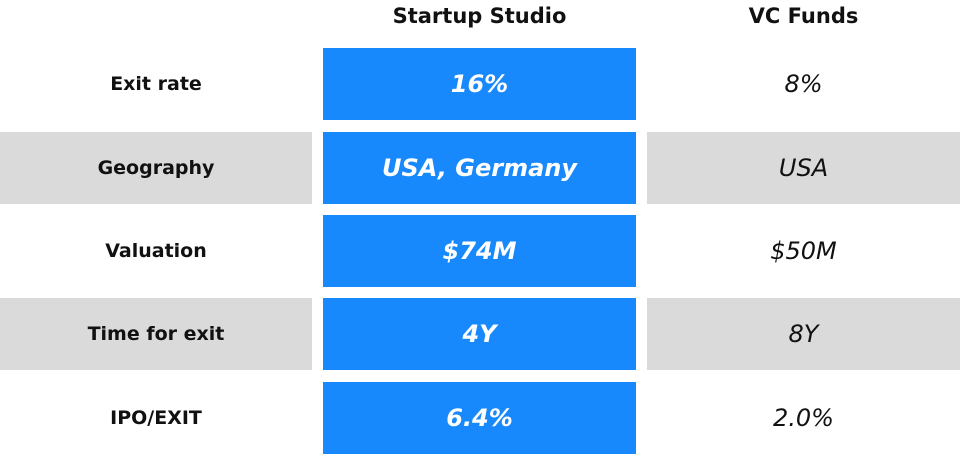 This screenshot has width=960, height=455. I want to click on studio-value: 16%, so click(479, 84).